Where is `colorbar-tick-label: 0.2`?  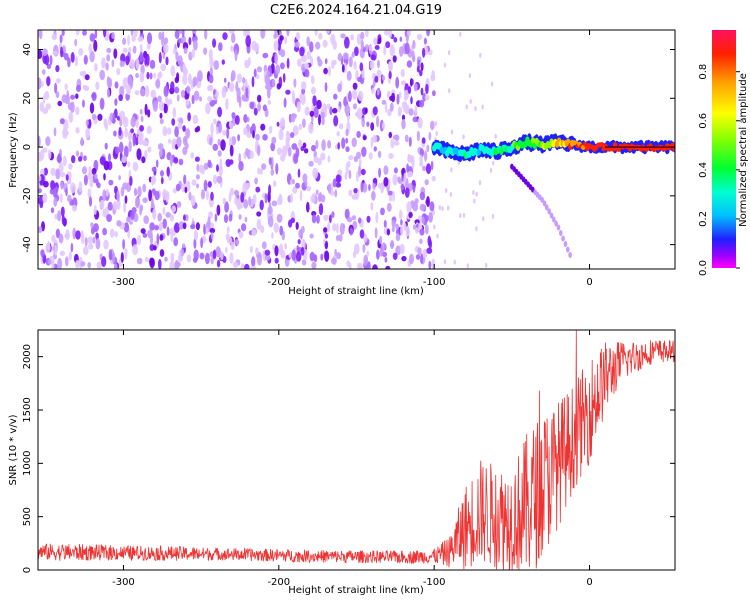 colorbar-tick-label: 0.2 is located at coordinates (703, 219).